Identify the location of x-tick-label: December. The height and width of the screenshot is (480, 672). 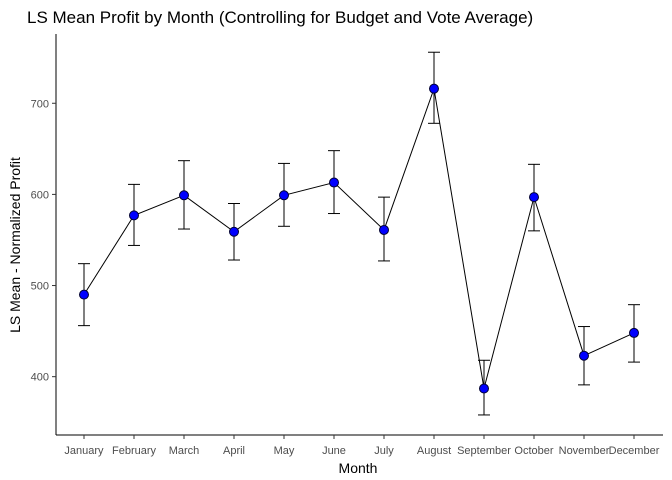
(634, 451).